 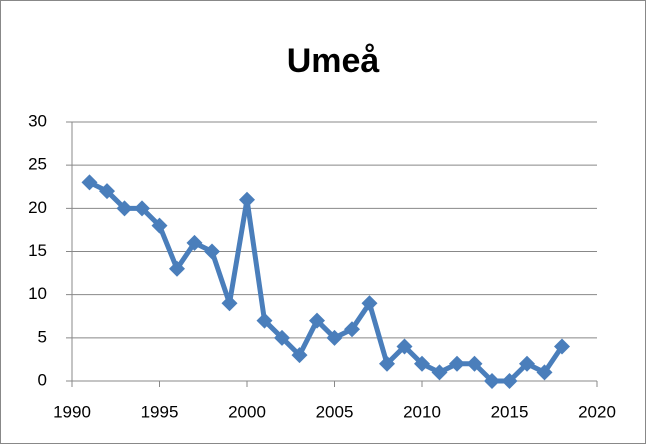 What do you see at coordinates (597, 411) in the screenshot?
I see `x-tick-label: 2020` at bounding box center [597, 411].